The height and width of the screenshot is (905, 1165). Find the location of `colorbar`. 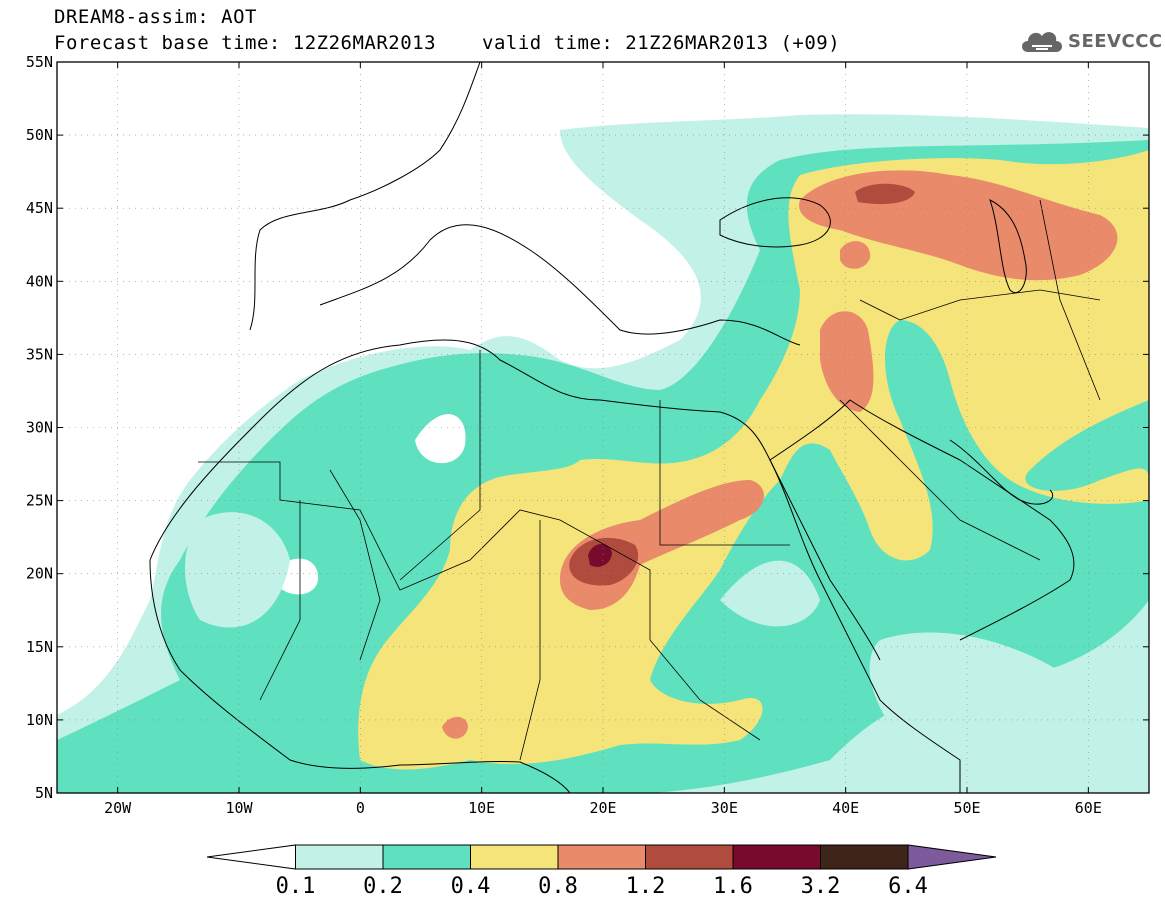

colorbar is located at coordinates (601, 857).